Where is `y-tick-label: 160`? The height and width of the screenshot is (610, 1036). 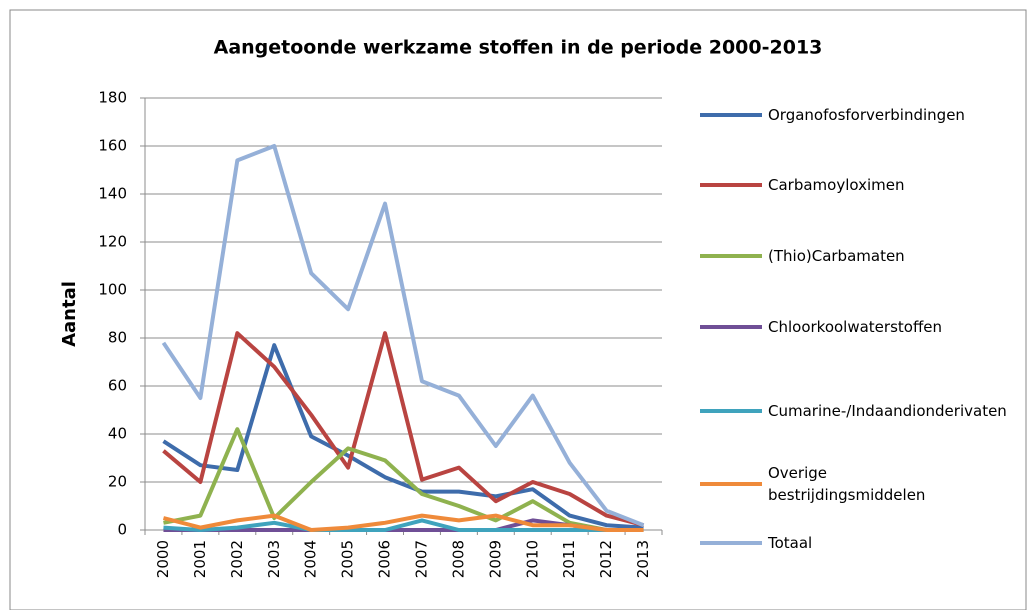 y-tick-label: 160 is located at coordinates (112, 146).